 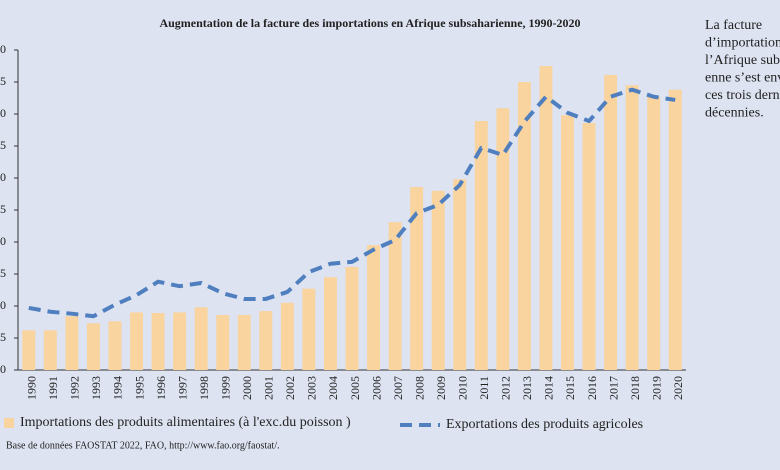 What do you see at coordinates (3, 81) in the screenshot?
I see `y-tick-label: 45` at bounding box center [3, 81].